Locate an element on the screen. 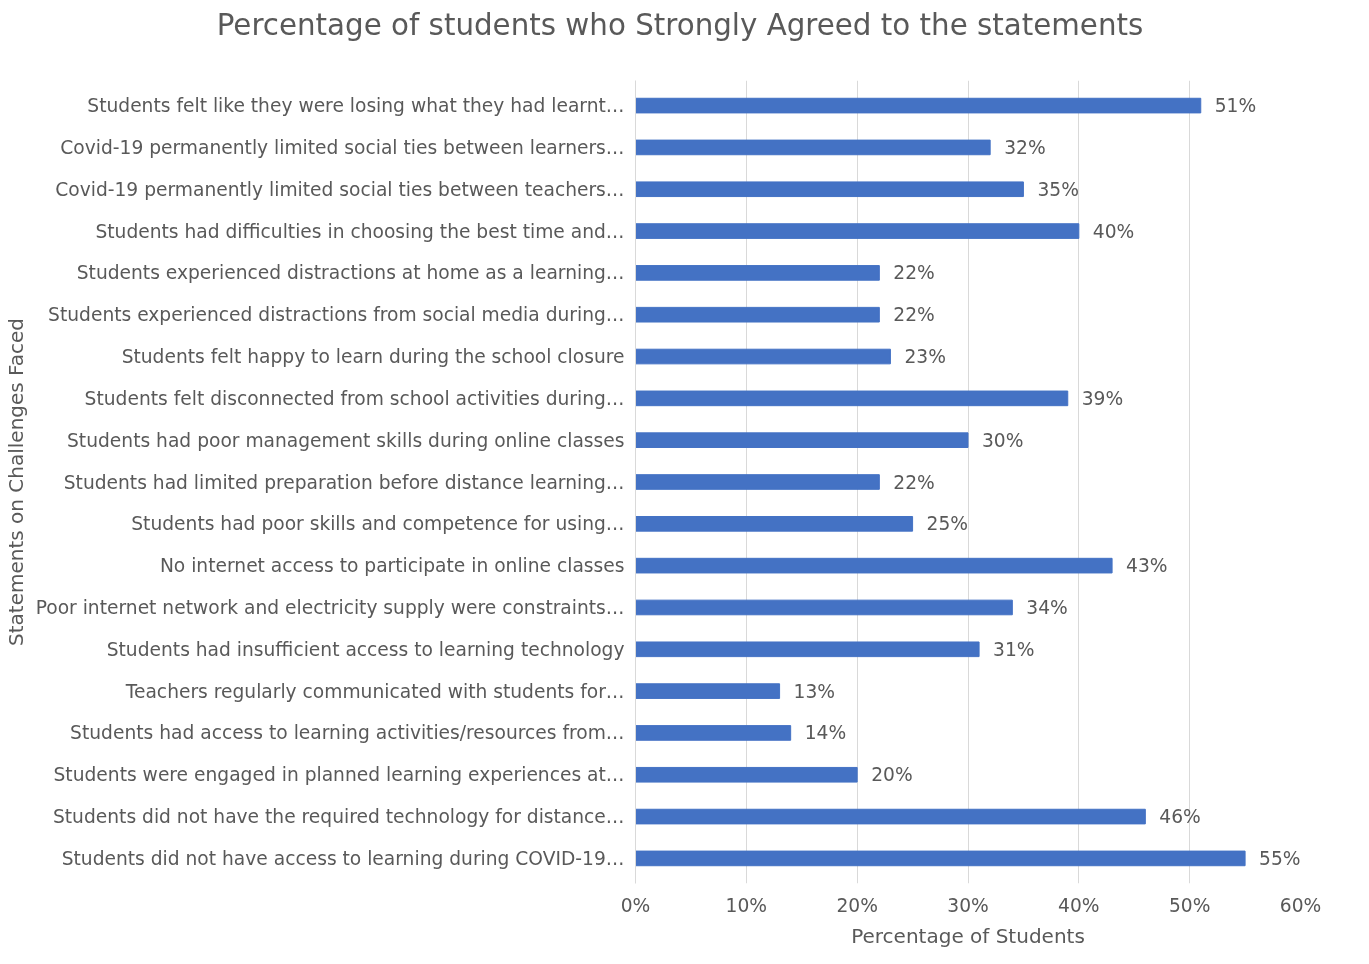 The image size is (1369, 964). x-tick-label: 20% is located at coordinates (857, 905).